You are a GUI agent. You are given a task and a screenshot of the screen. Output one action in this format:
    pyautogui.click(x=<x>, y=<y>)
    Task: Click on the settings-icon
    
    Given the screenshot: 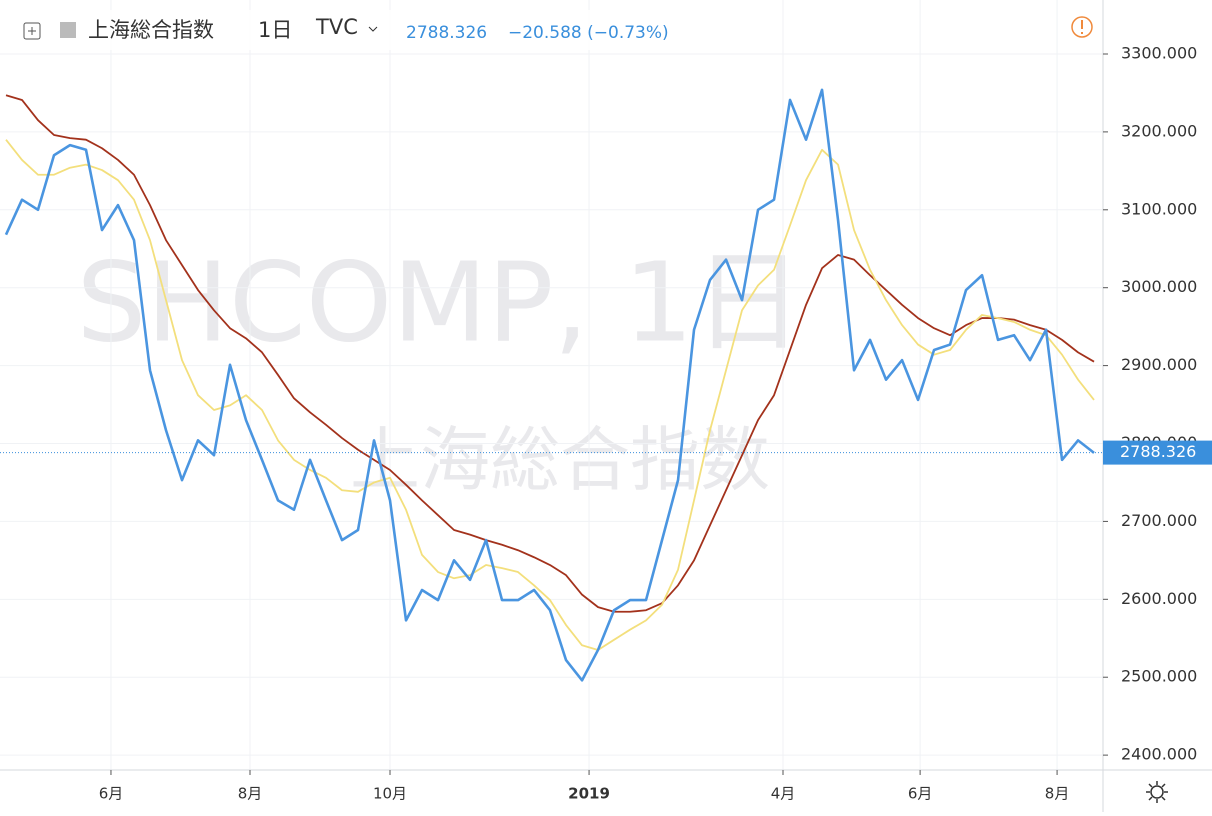 What is the action you would take?
    pyautogui.click(x=1157, y=792)
    